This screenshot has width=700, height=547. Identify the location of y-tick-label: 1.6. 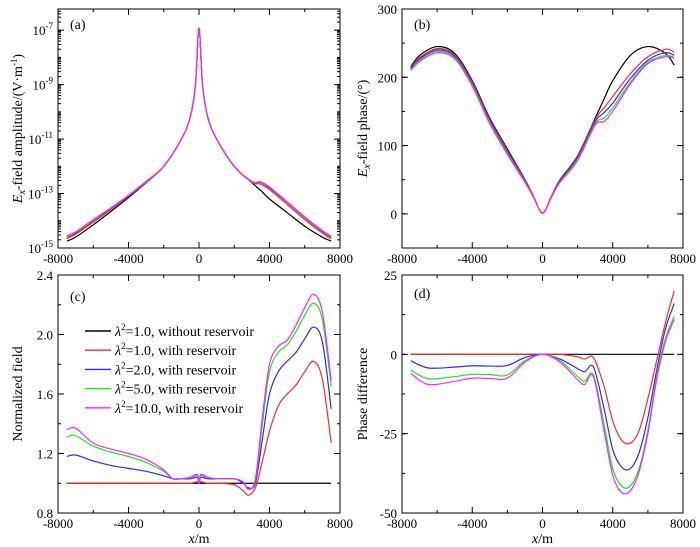
(45, 394).